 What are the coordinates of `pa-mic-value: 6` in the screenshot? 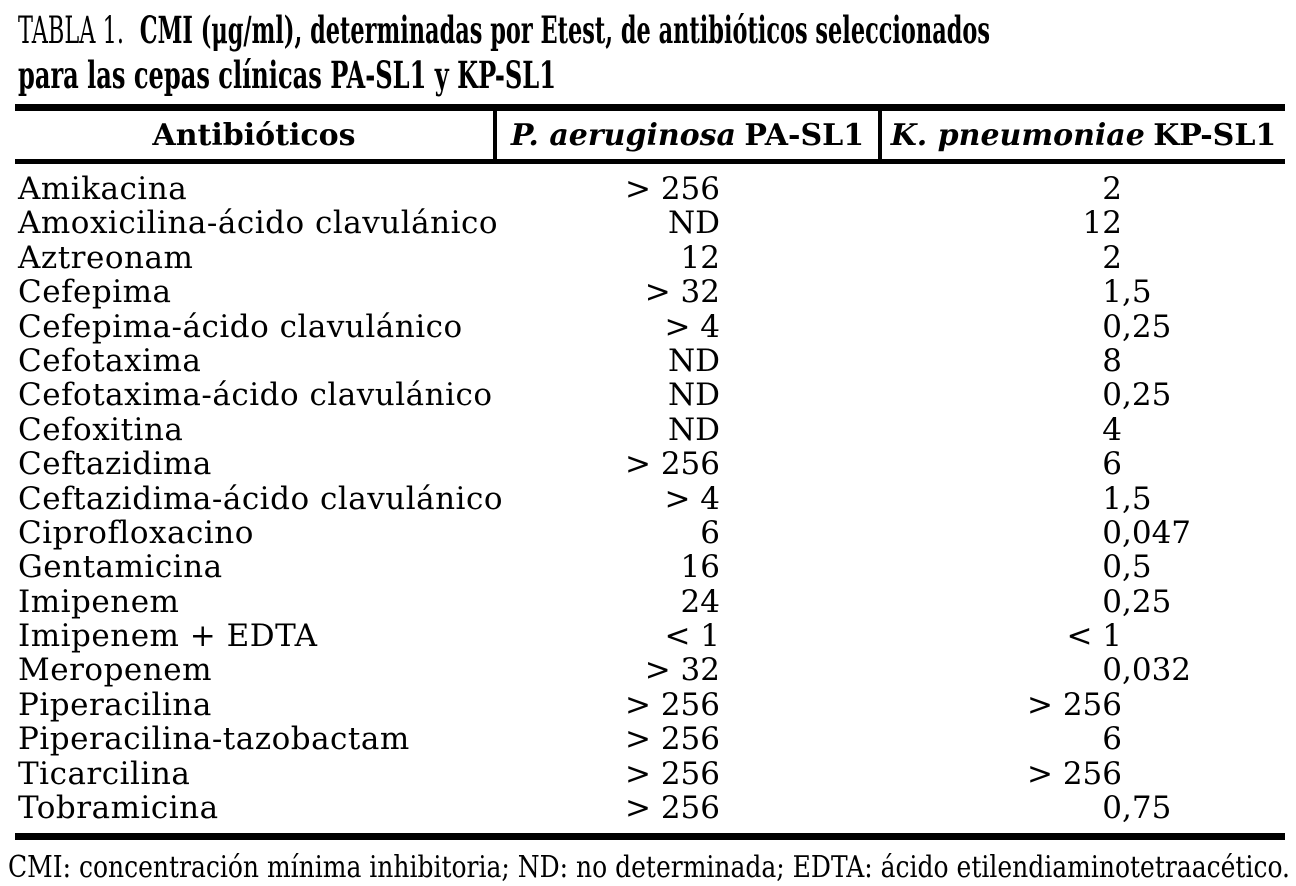 It's located at (687, 533).